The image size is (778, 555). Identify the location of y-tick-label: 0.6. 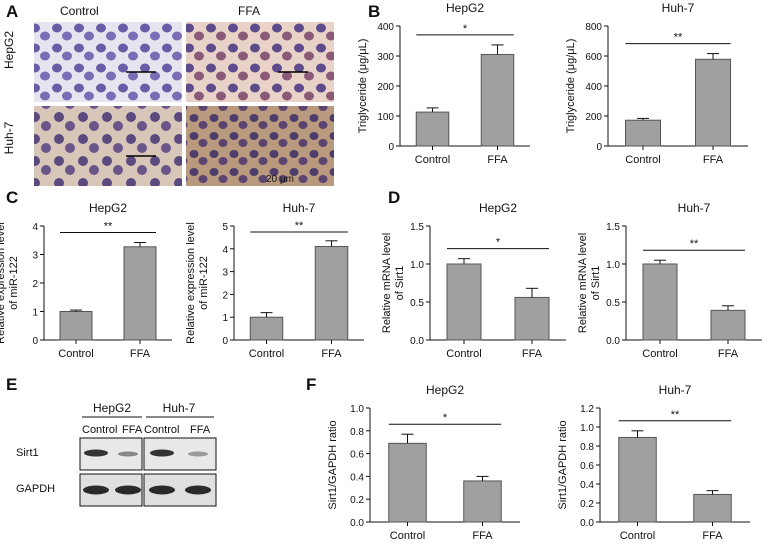
(587, 466).